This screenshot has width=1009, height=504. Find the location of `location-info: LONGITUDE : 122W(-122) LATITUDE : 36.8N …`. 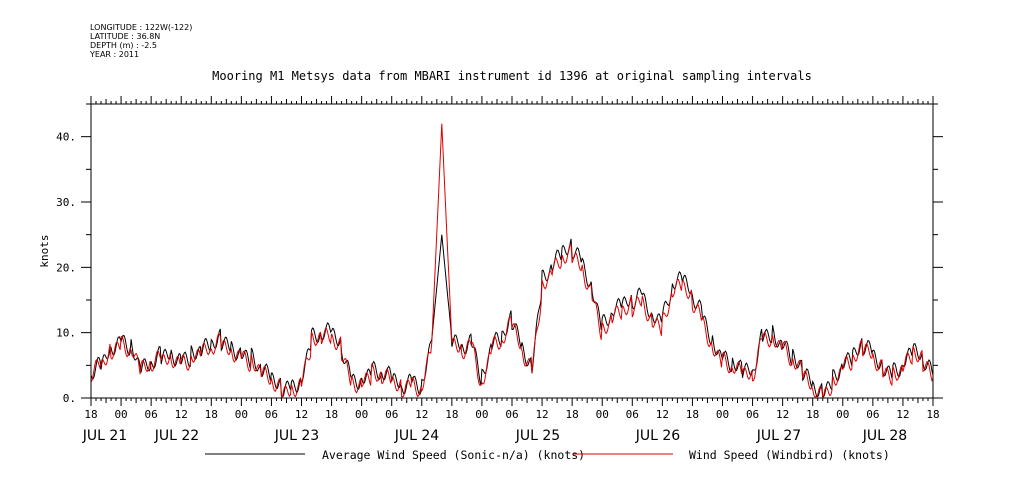

location-info: LONGITUDE : 122W(-122) LATITUDE : 36.8N … is located at coordinates (140, 41).